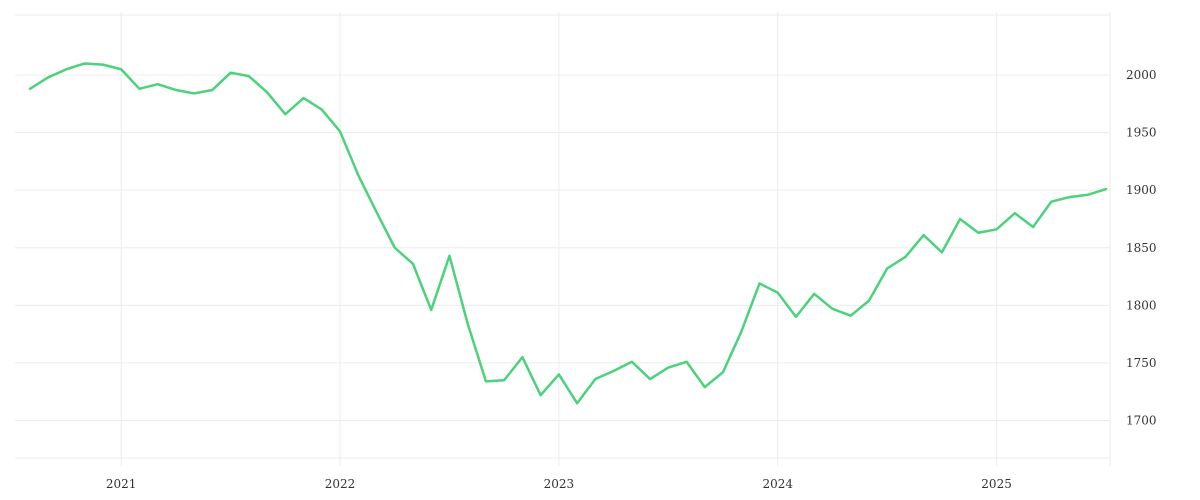 Image resolution: width=1200 pixels, height=500 pixels. I want to click on x-axis: 2021 2022 2023 2024 2025, so click(559, 484).